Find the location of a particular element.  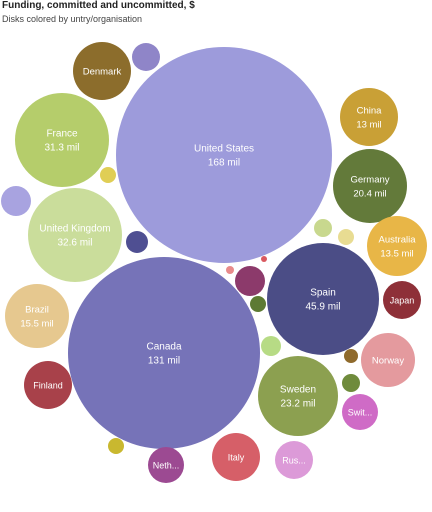

bubble-value-brazil: 15.5 mil is located at coordinates (36, 324).